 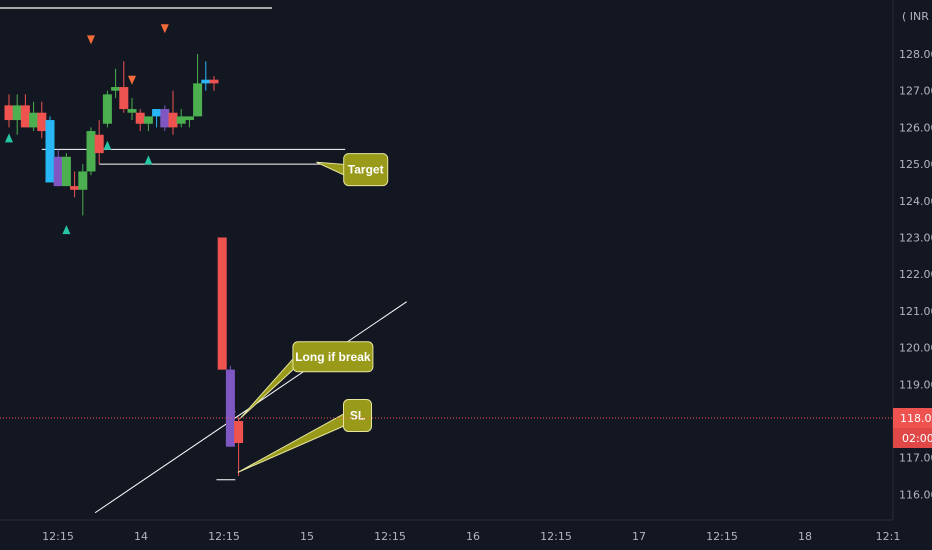 What do you see at coordinates (473, 536) in the screenshot?
I see `x-tick-label: 16` at bounding box center [473, 536].